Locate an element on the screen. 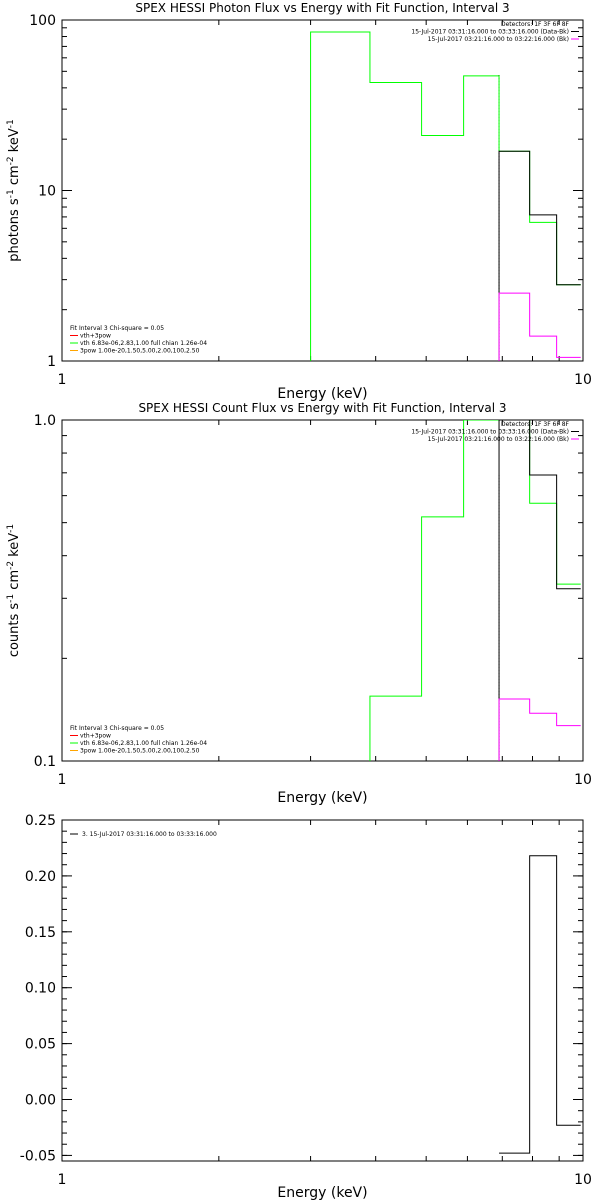  y-tick-label: 1 is located at coordinates (51, 362).